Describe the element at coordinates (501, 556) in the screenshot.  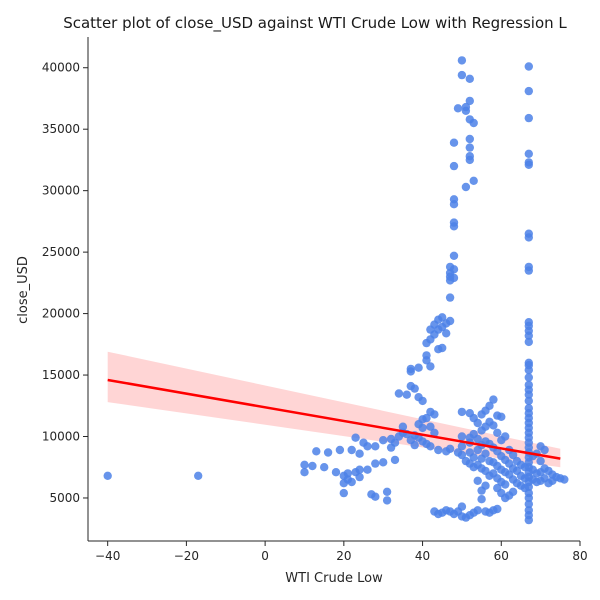
I see `x-tick-label: 60` at that location.